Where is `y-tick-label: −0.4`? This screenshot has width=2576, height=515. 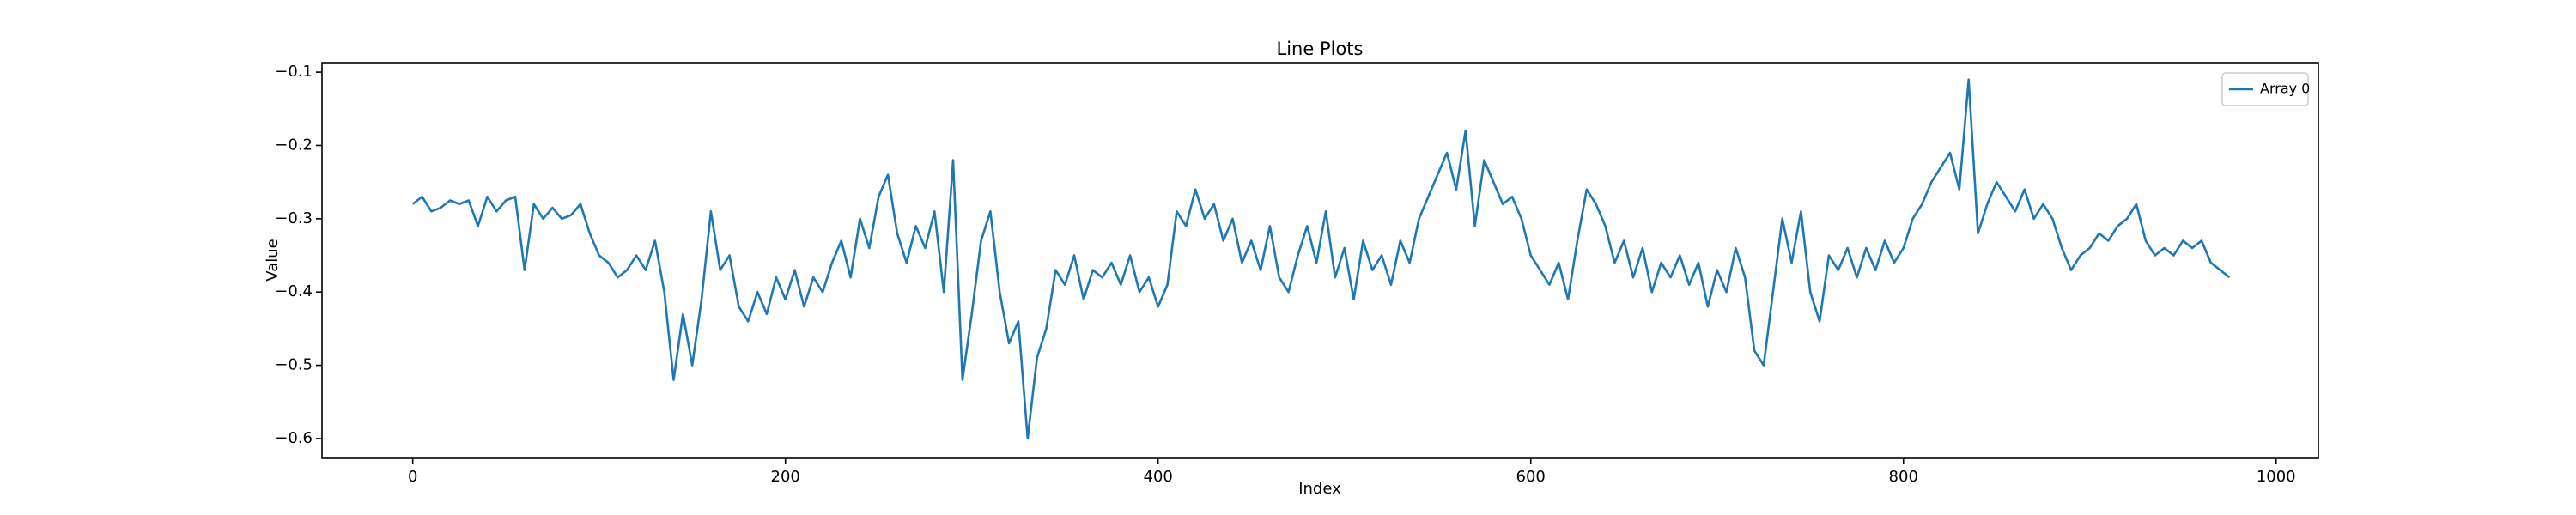
y-tick-label: −0.4 is located at coordinates (294, 291).